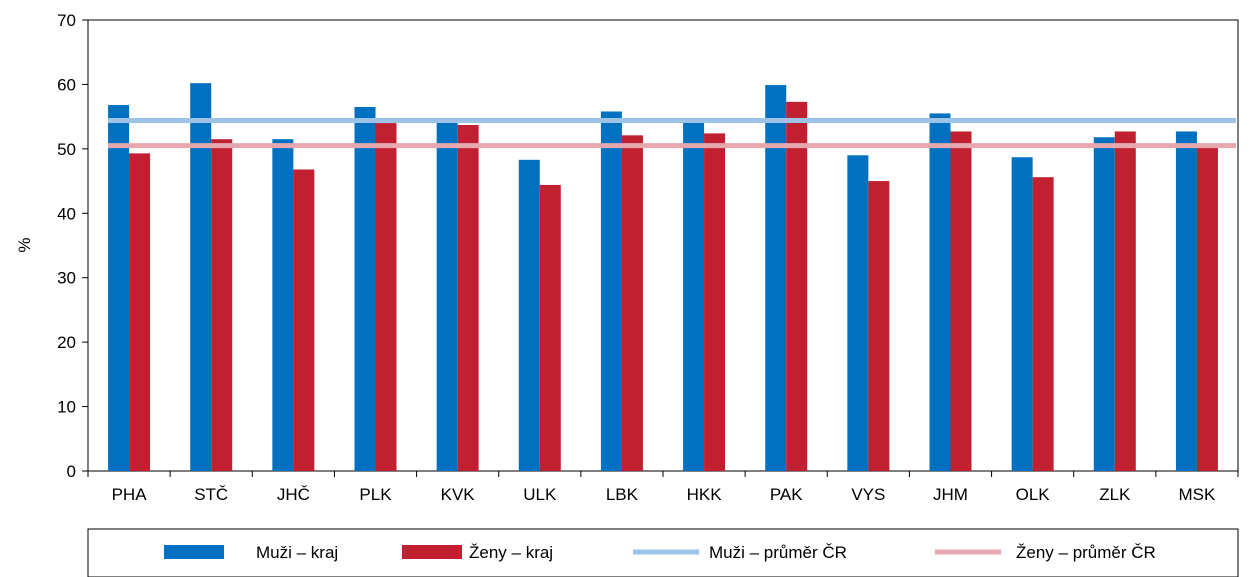 Image resolution: width=1250 pixels, height=577 pixels. Describe the element at coordinates (130, 494) in the screenshot. I see `x-tick-label: PHA` at that location.